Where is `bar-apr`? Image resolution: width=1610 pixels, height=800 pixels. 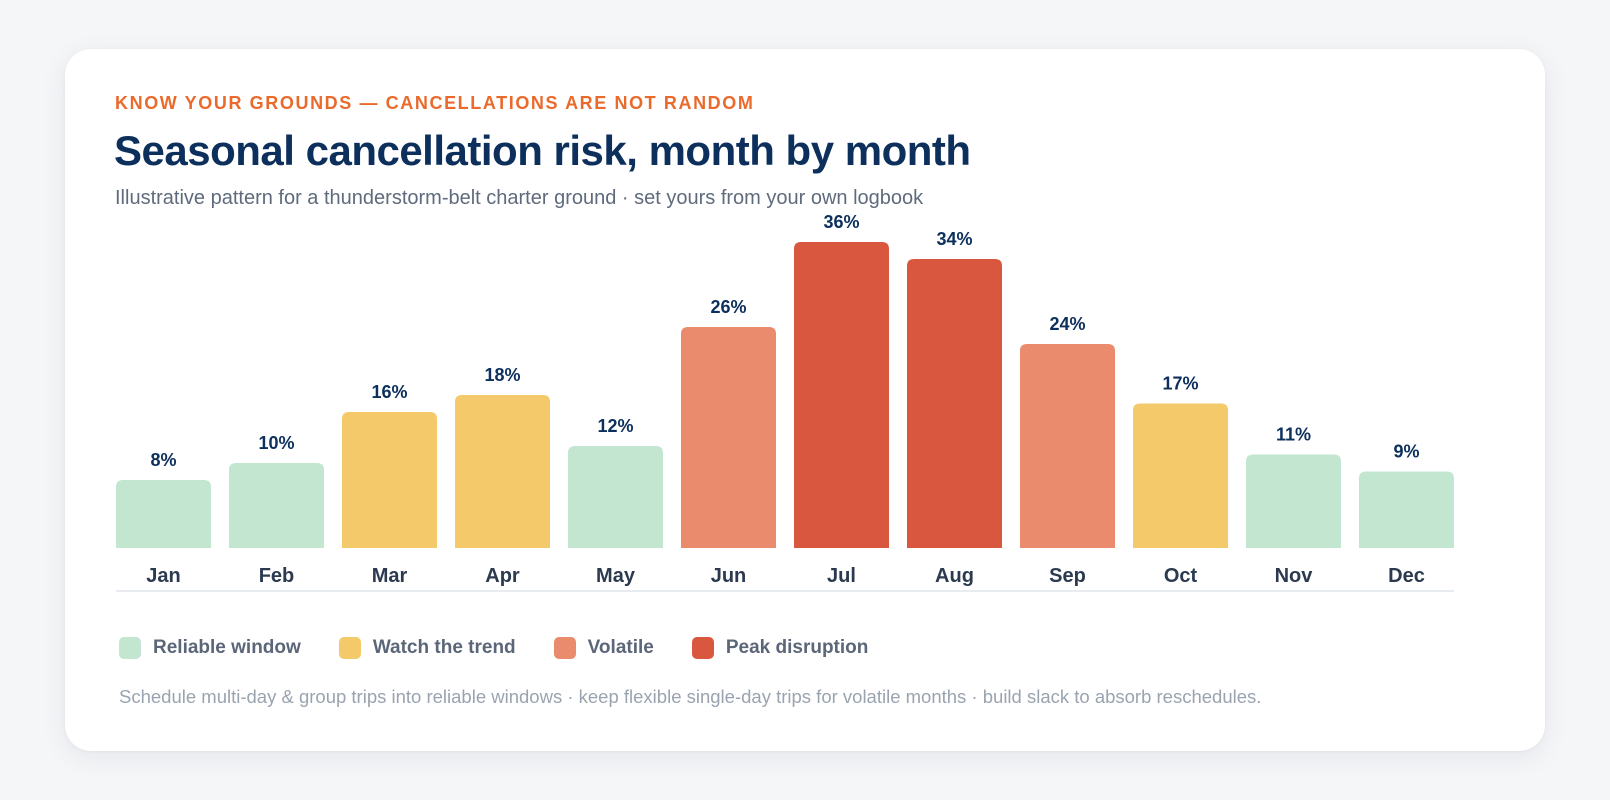
bar-apr is located at coordinates (502, 471).